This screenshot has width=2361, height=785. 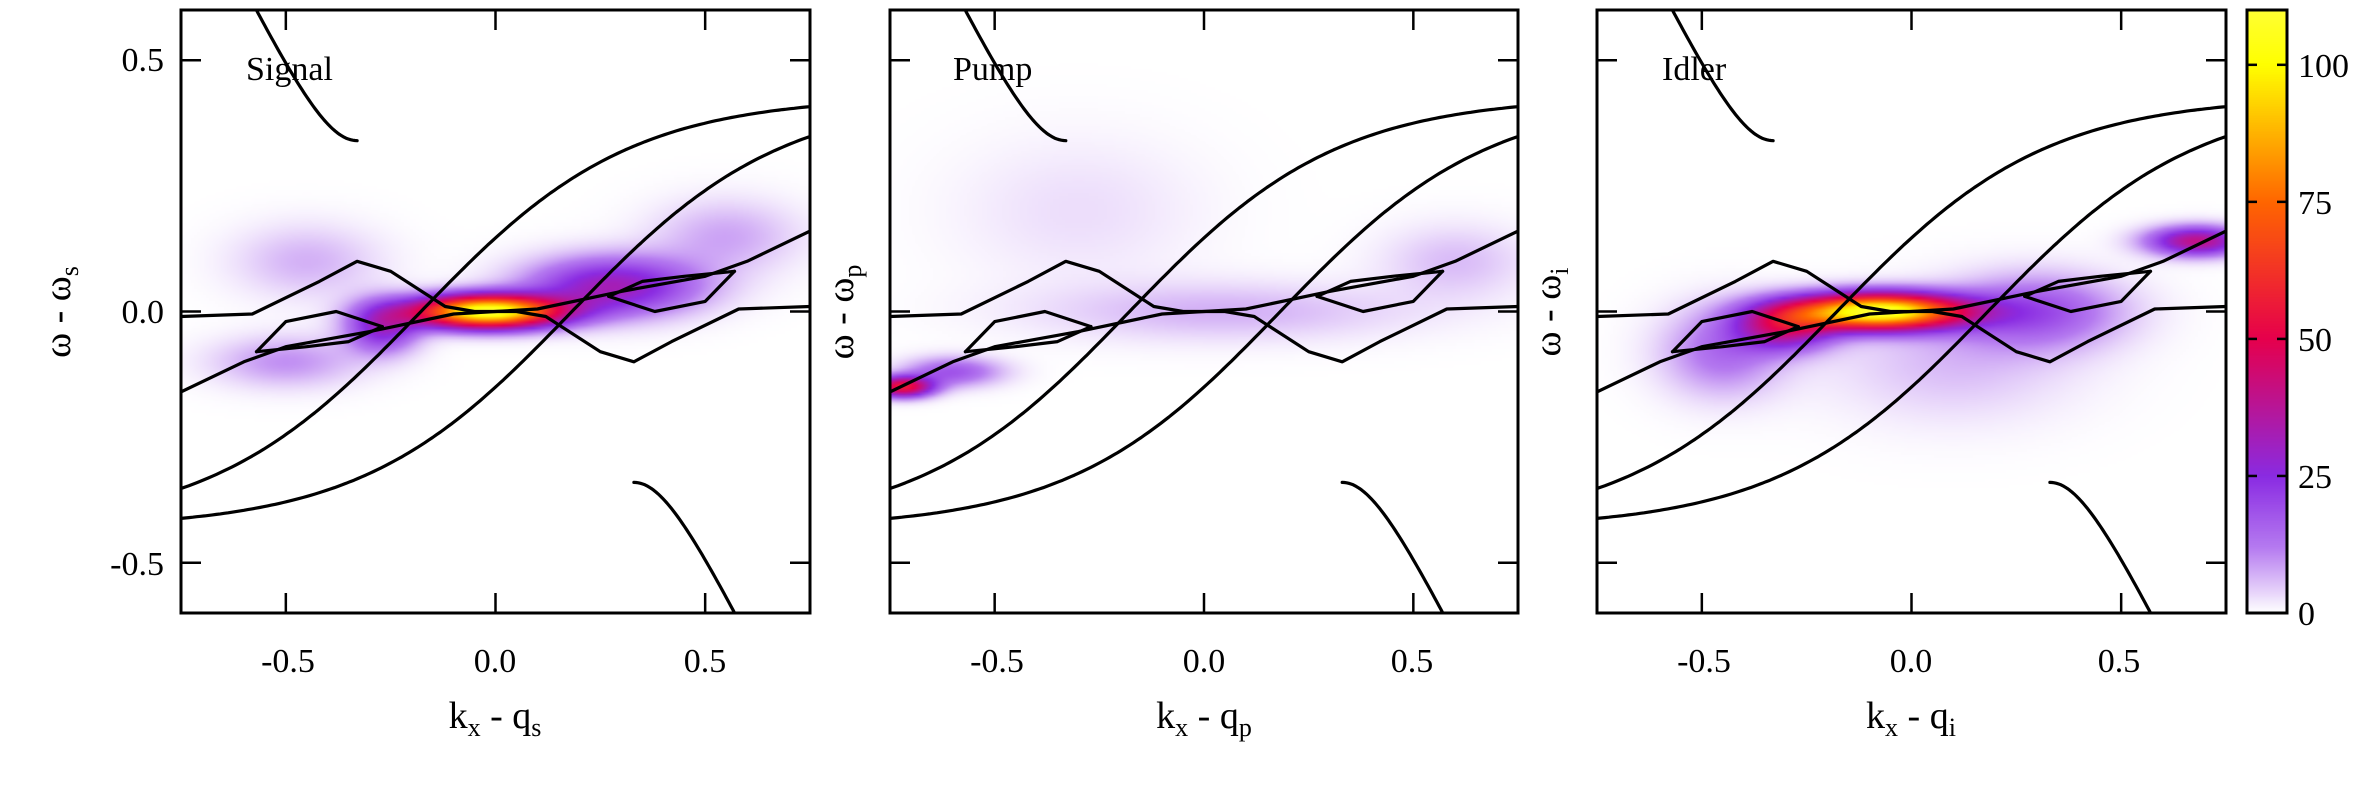 I want to click on x-axis-title-signal: kx - qs, so click(x=495, y=718).